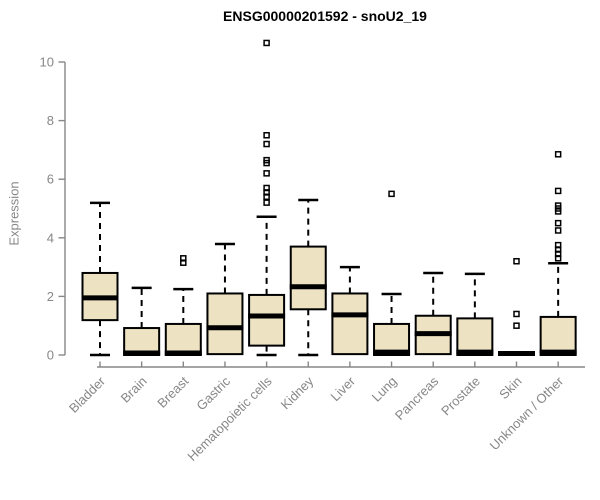 This screenshot has height=500, width=600. I want to click on category-label-breast: Breast, so click(172, 391).